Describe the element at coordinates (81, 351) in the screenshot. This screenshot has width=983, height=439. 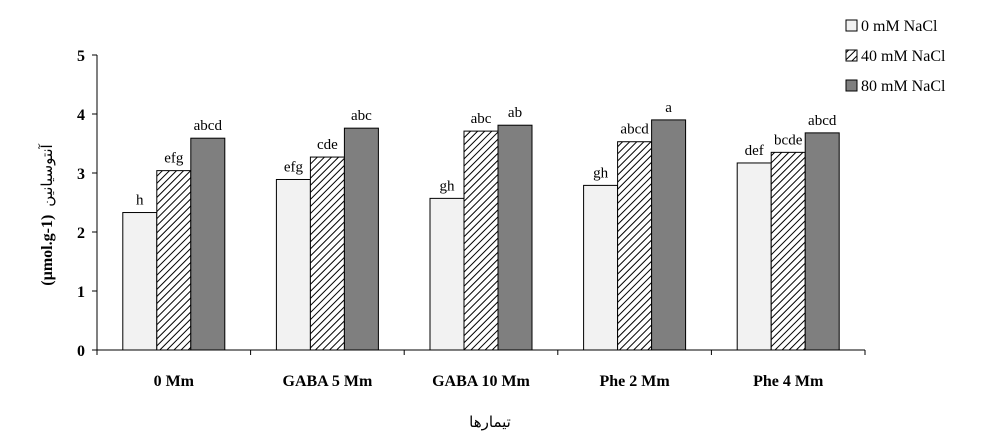
I see `y-tick-label: 0` at that location.